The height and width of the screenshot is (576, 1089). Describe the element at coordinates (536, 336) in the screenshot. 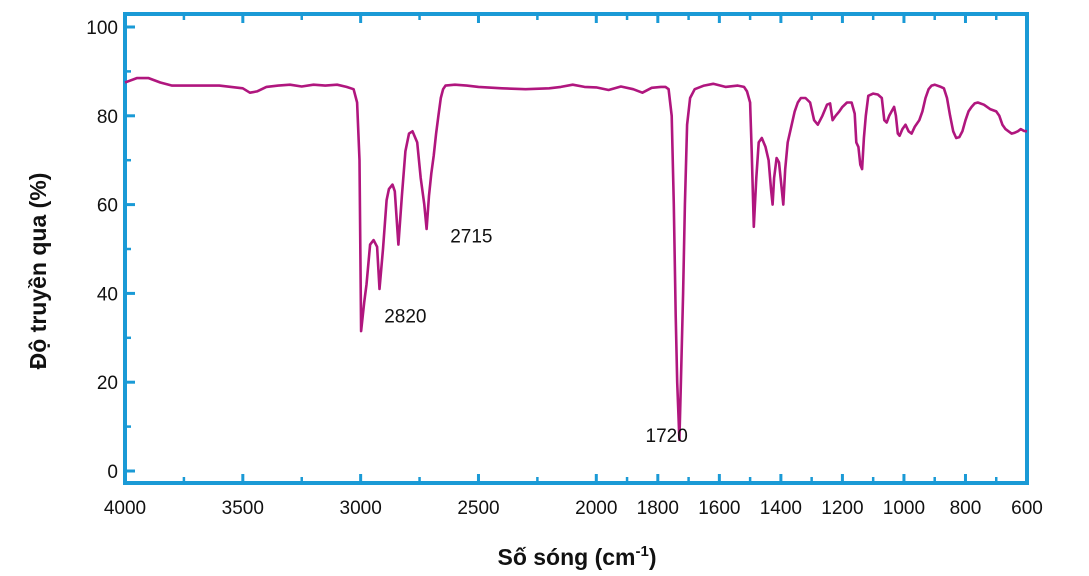

I see `peak-annotations: 2715 2820 1720` at that location.